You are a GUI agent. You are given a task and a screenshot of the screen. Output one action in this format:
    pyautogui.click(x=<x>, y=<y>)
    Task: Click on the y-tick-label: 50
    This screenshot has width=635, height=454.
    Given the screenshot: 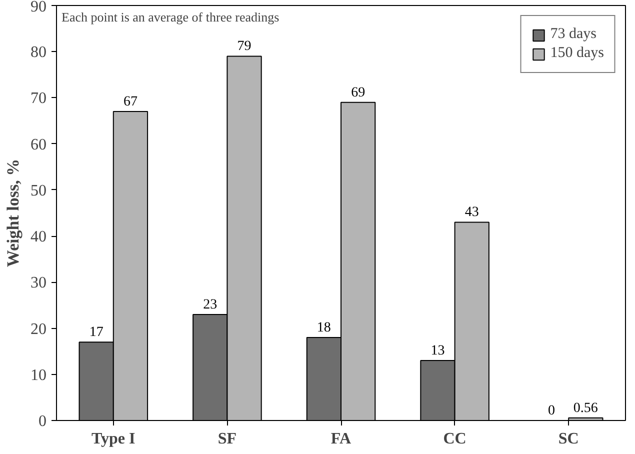 What is the action you would take?
    pyautogui.click(x=38, y=191)
    